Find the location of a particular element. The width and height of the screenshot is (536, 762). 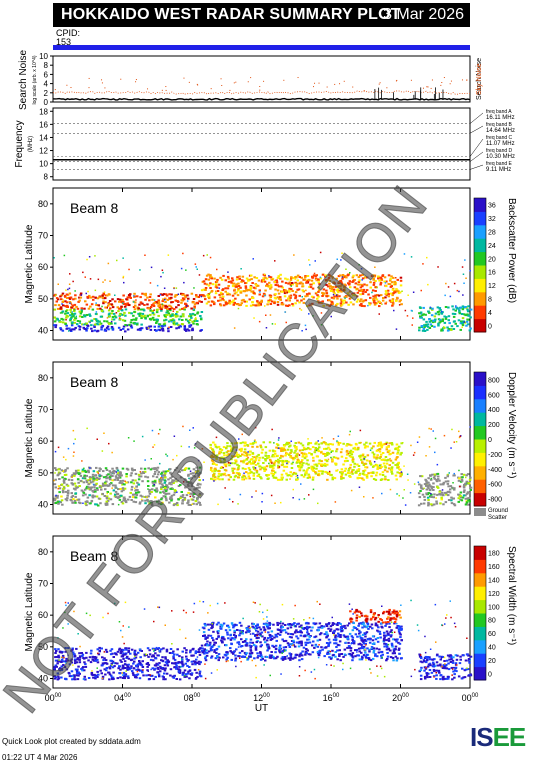

freq-band-connector is located at coordinates (476, 167).